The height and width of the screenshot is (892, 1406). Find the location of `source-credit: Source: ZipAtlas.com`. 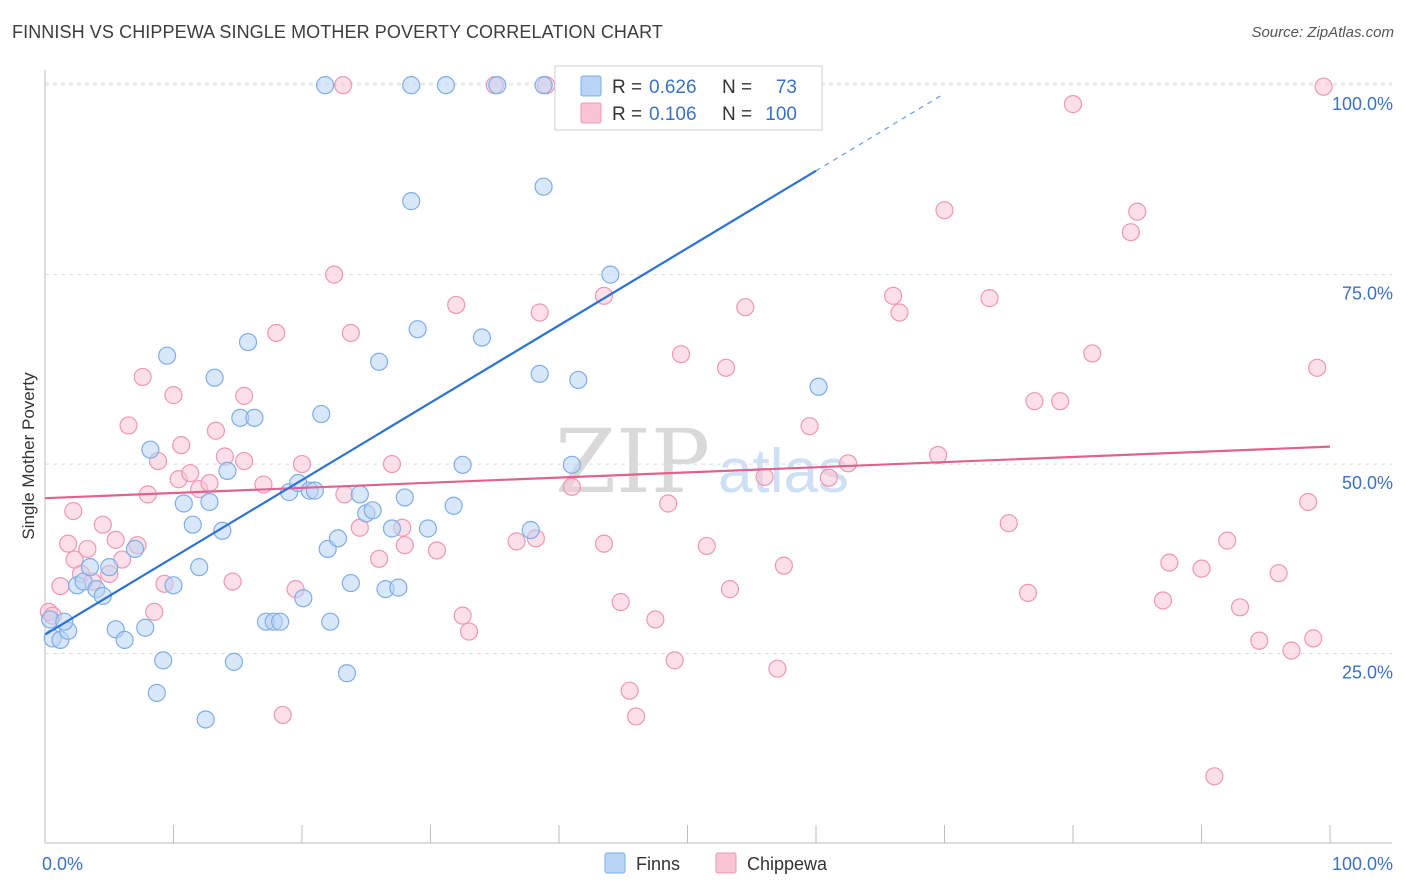

source-credit: Source: ZipAtlas.com is located at coordinates (1322, 32).